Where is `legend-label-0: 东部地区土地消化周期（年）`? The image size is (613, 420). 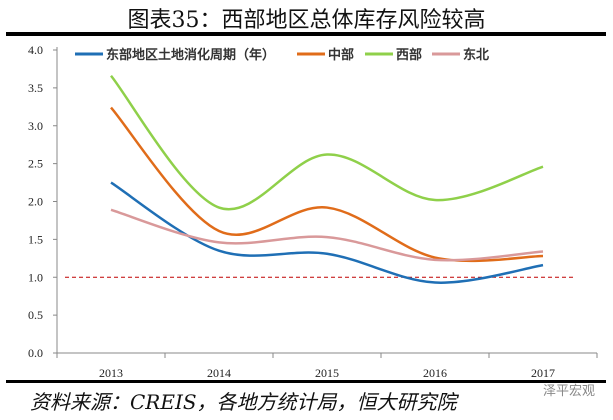
legend-label-0: 东部地区土地消化周期（年） is located at coordinates (190, 55).